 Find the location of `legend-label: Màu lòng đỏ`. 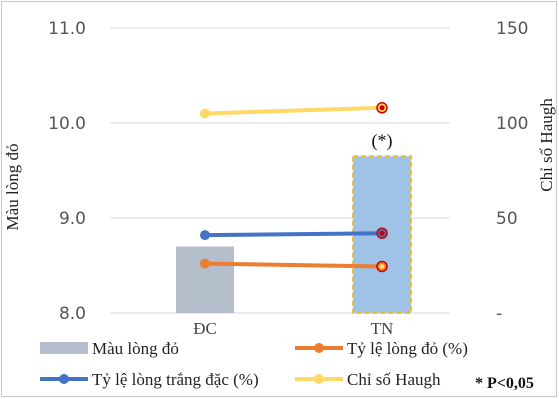

legend-label: Màu lòng đỏ is located at coordinates (135, 348).